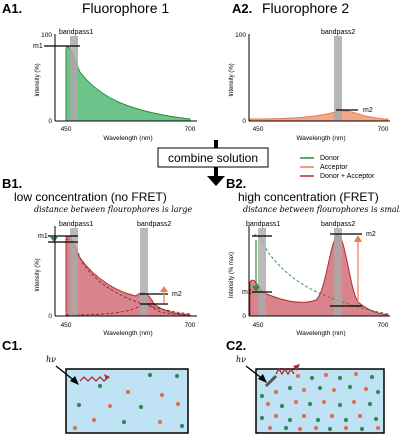  Describe the element at coordinates (285, 371) in the screenshot. I see `light-wave-icon` at that location.